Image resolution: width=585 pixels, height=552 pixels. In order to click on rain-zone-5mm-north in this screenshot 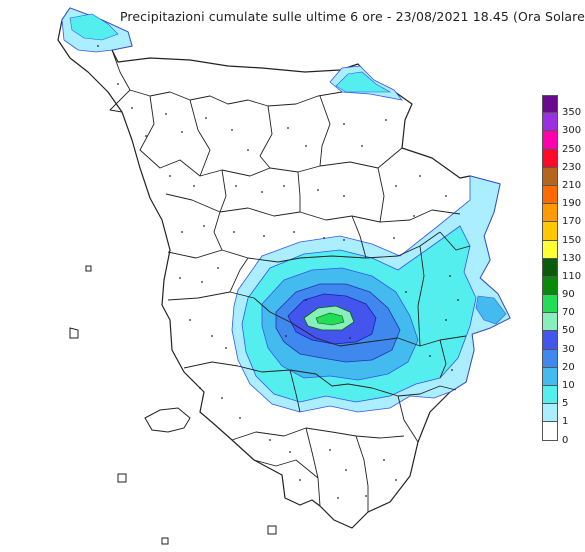, I will do `click(363, 82)`.